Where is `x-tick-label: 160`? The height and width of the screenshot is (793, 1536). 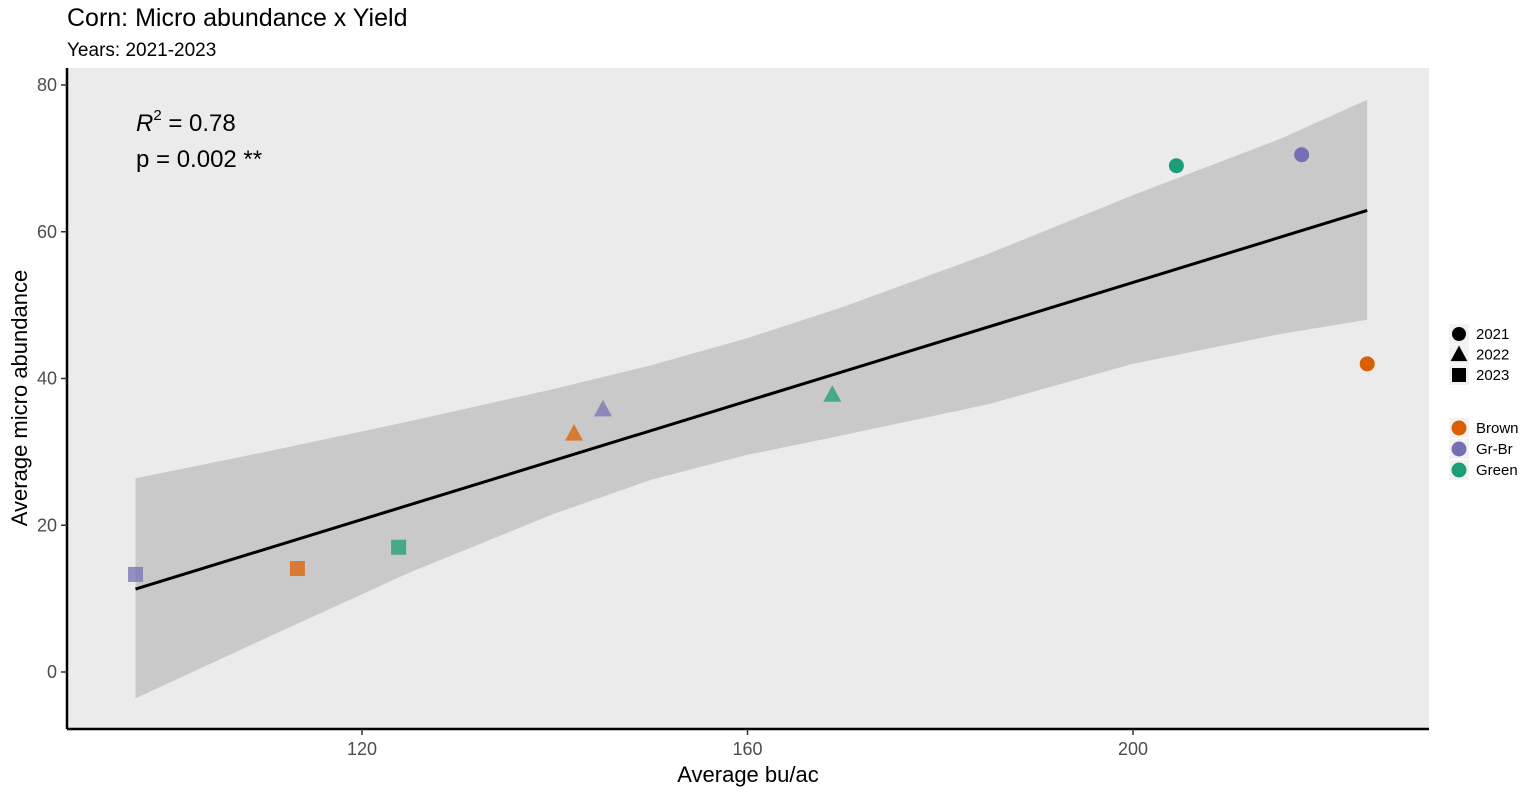 x-tick-label: 160 is located at coordinates (747, 749).